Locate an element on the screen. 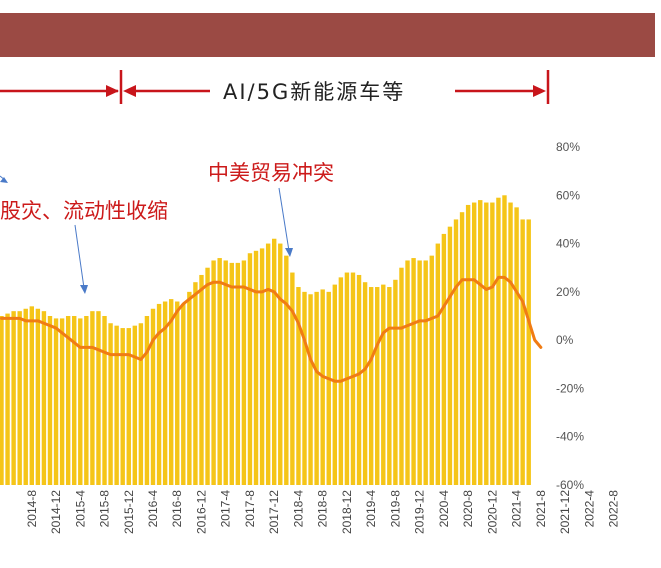 This screenshot has height=568, width=661. x-tick-label: 2015-4 is located at coordinates (80, 509).